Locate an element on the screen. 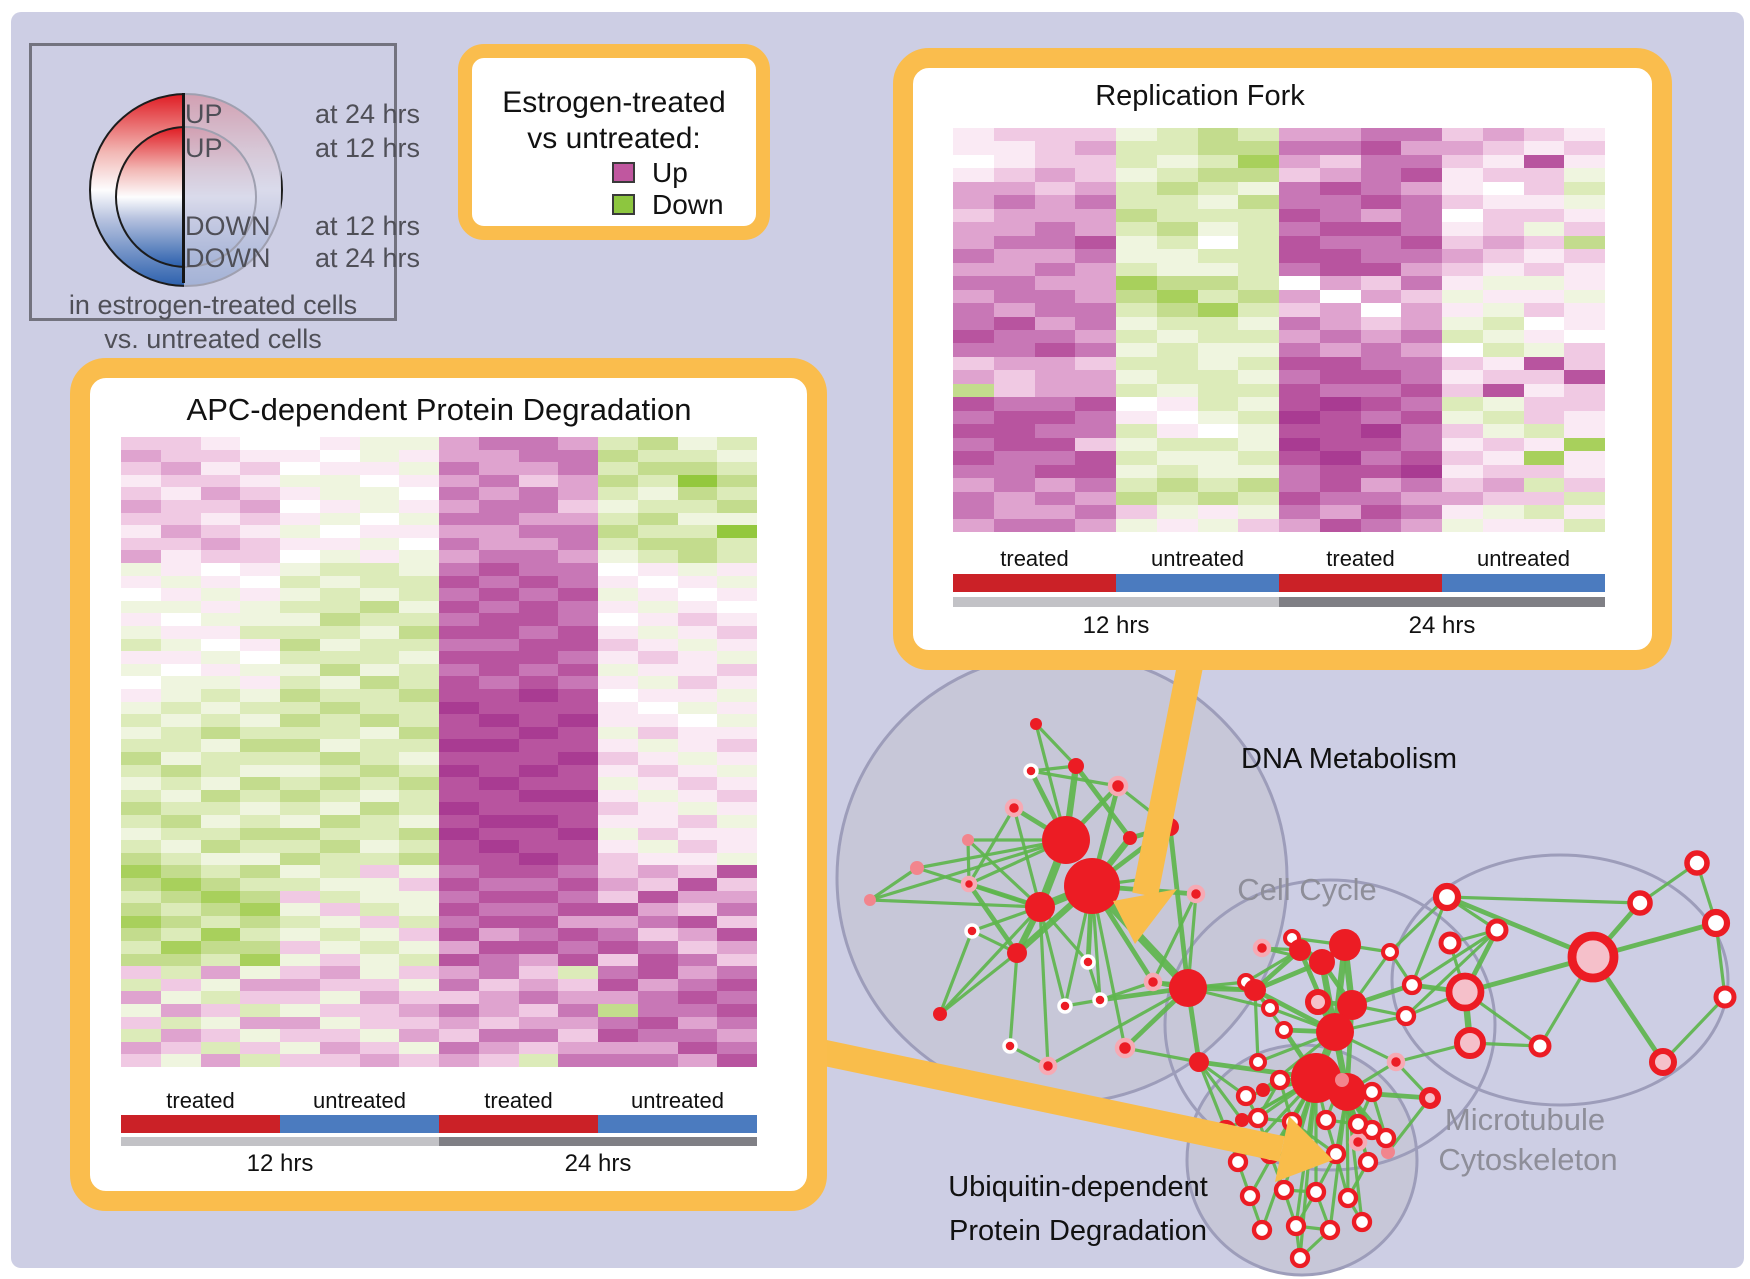 The height and width of the screenshot is (1279, 1750). replication-time-bars is located at coordinates (1279, 602).